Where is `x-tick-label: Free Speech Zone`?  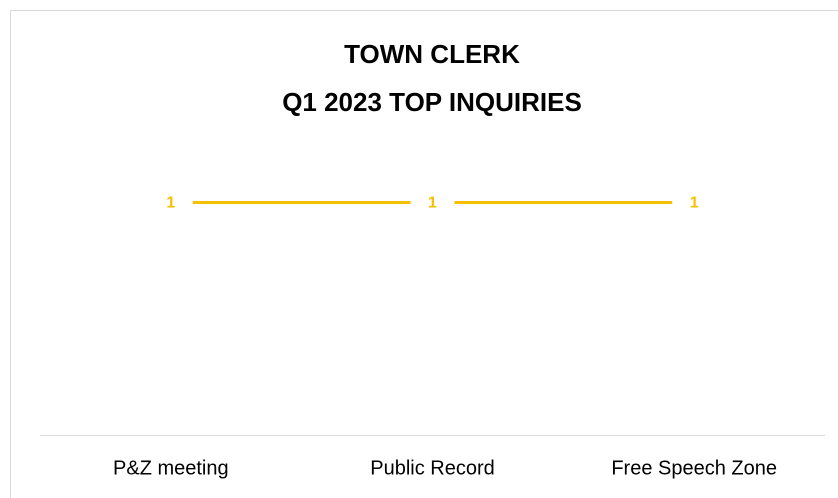
x-tick-label: Free Speech Zone is located at coordinates (694, 468).